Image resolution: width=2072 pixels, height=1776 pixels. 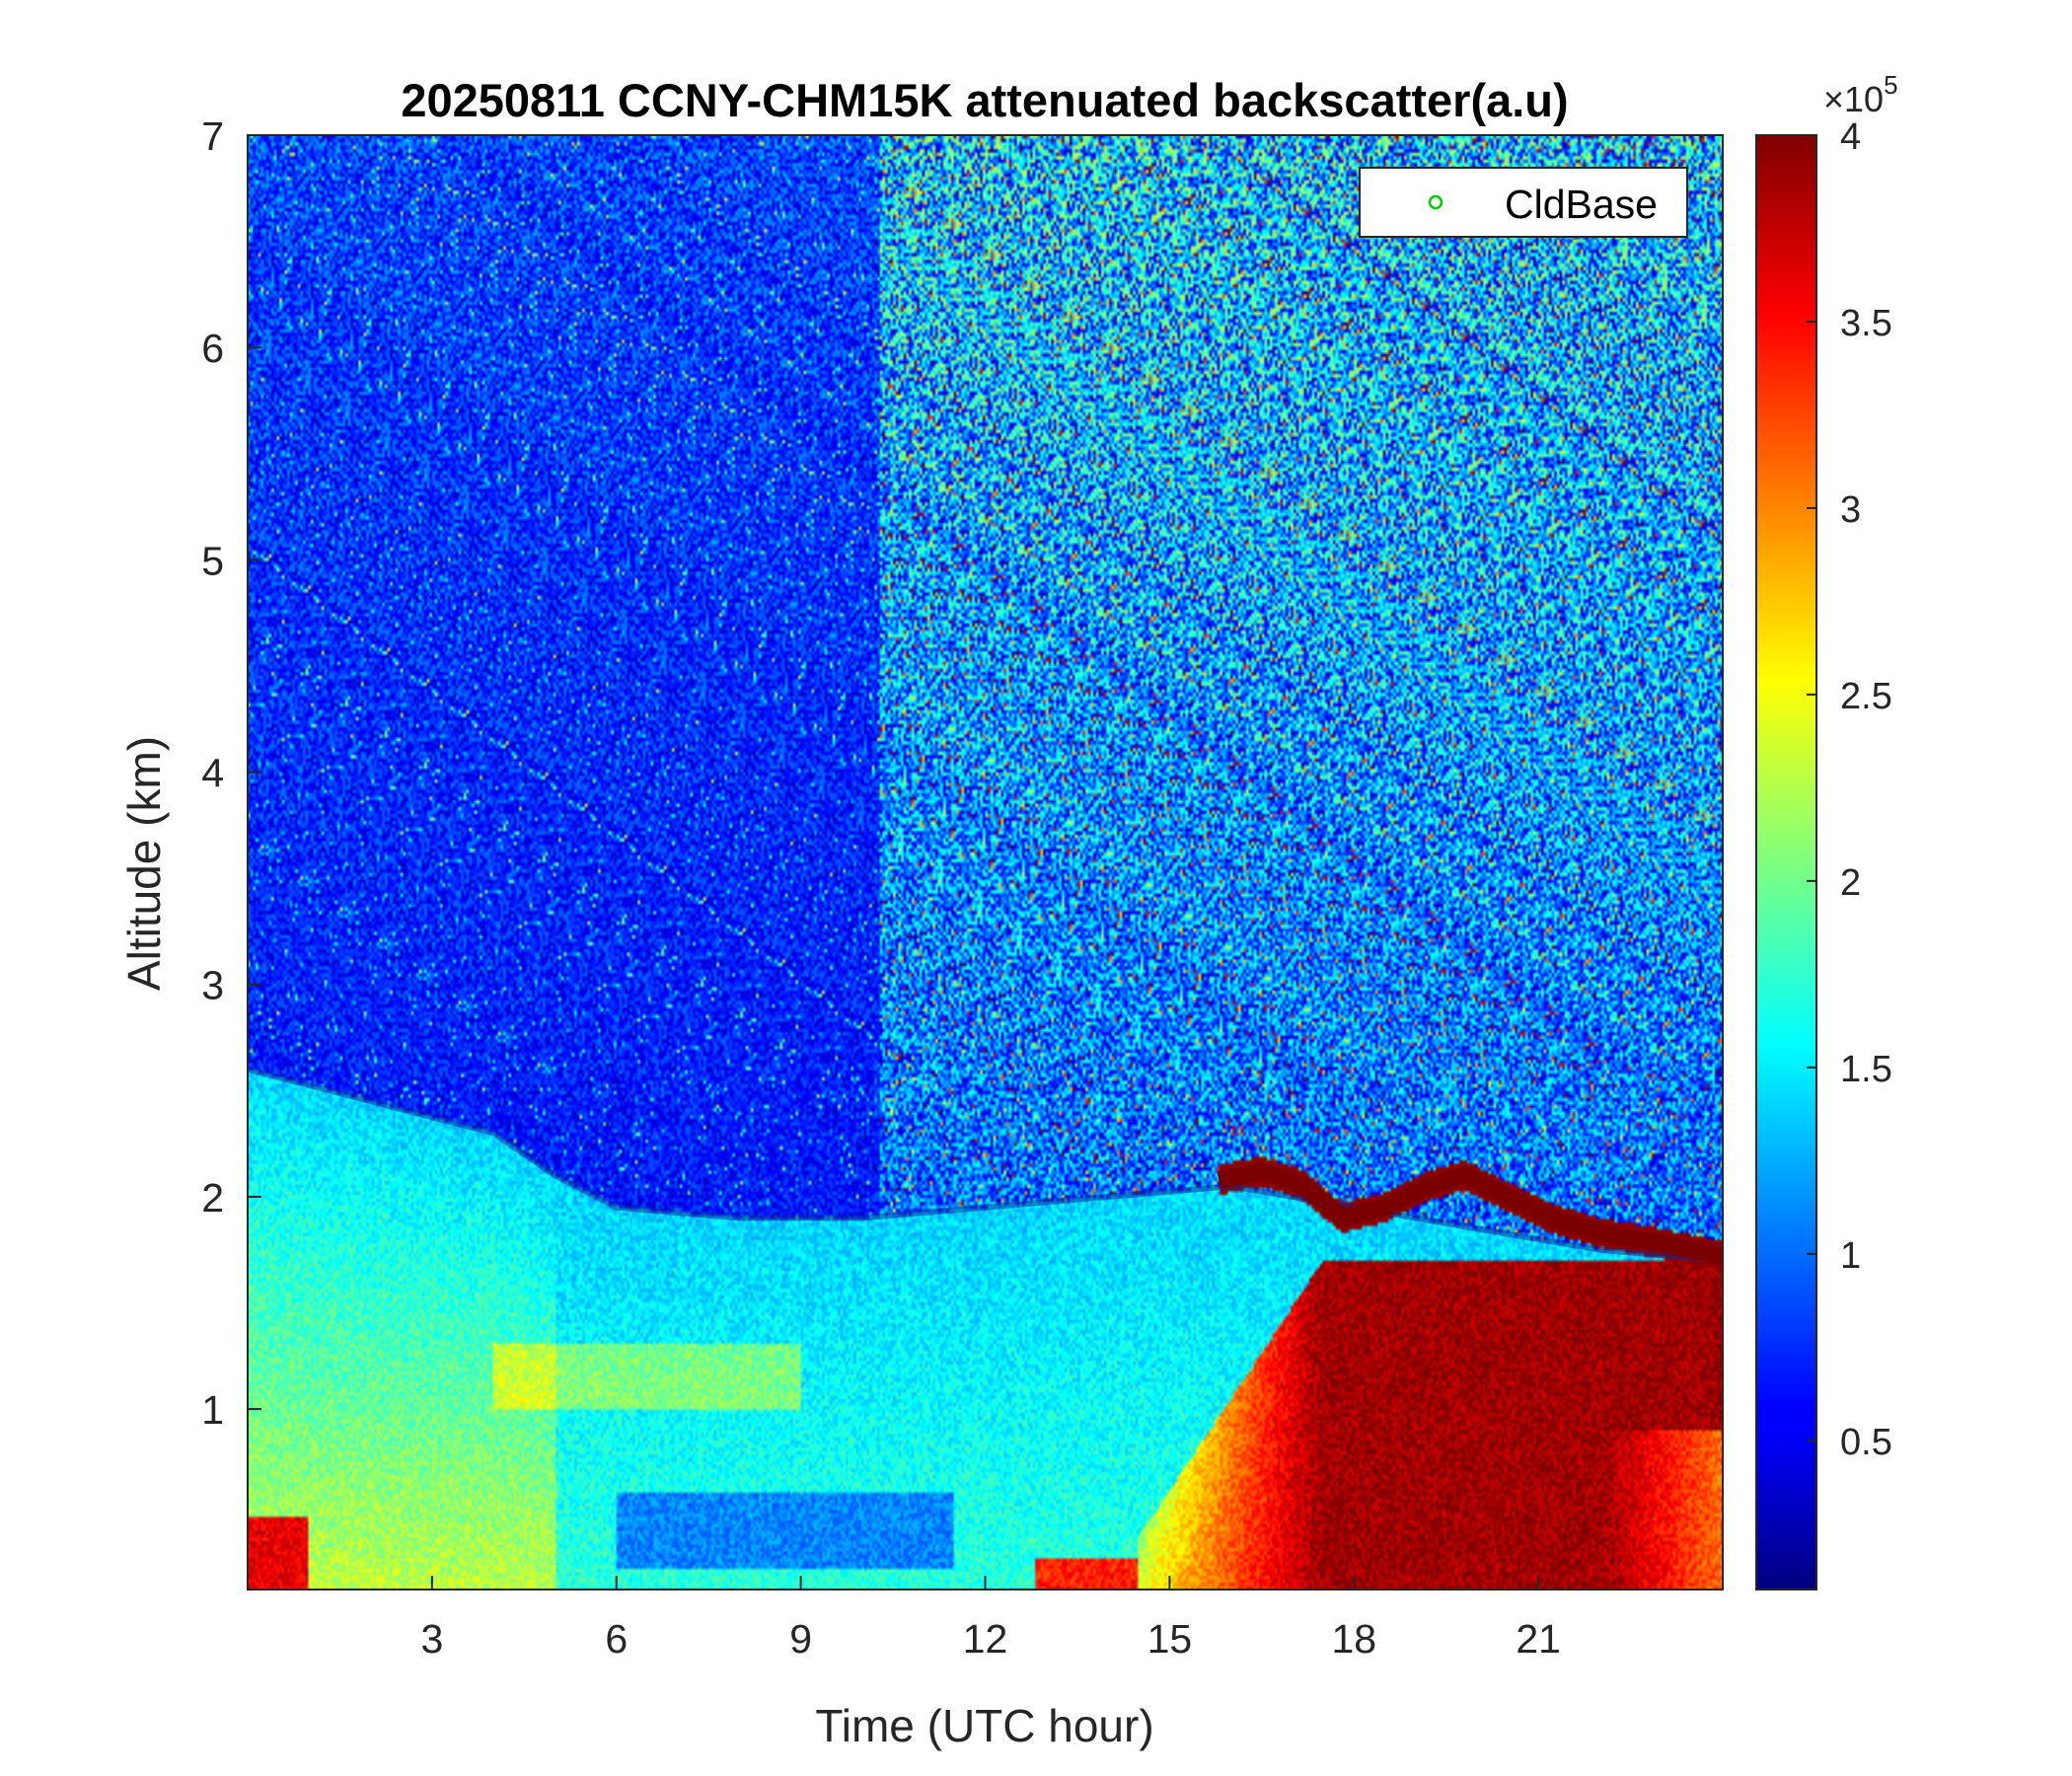 What do you see at coordinates (1866, 1069) in the screenshot?
I see `colorbar-tick-label: 1.5` at bounding box center [1866, 1069].